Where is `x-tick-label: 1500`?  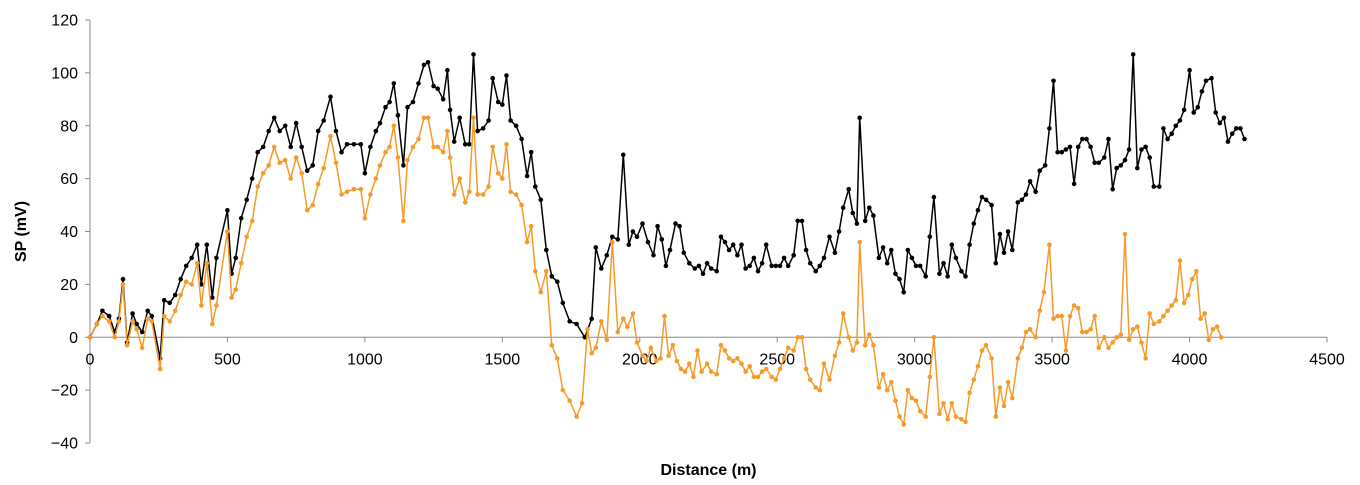 x-tick-label: 1500 is located at coordinates (503, 359).